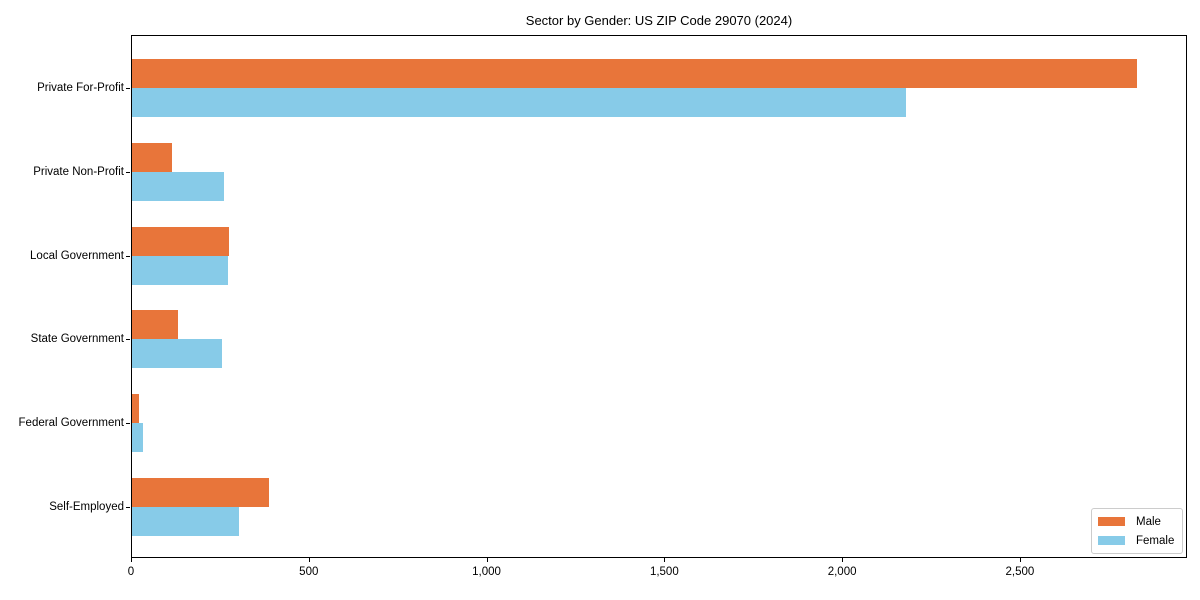 Image resolution: width=1200 pixels, height=600 pixels. Describe the element at coordinates (80, 88) in the screenshot. I see `ytick-label: Private For-Profit` at that location.